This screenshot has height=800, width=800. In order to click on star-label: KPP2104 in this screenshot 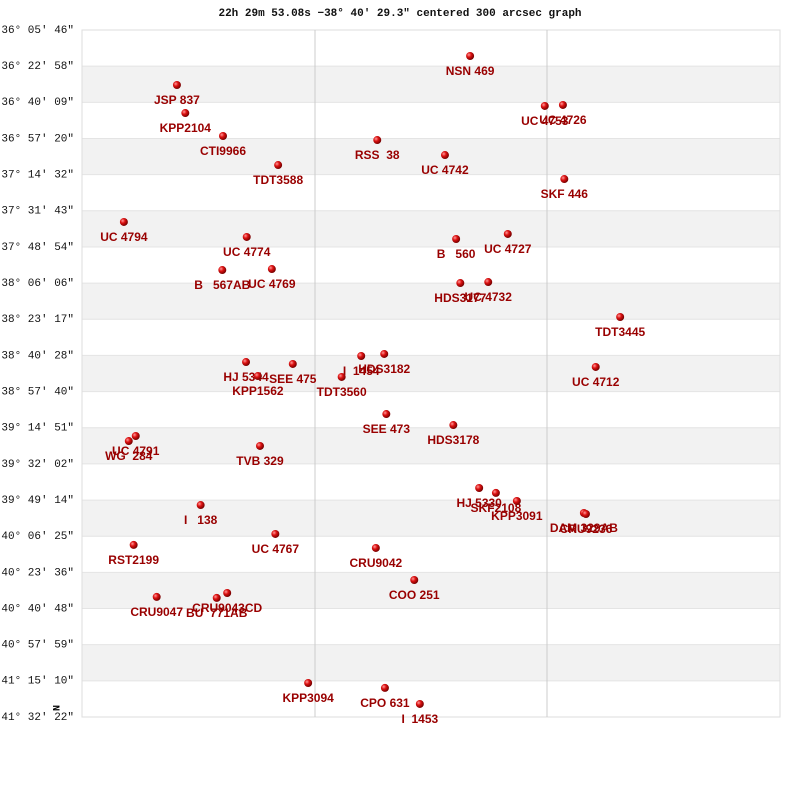, I will do `click(186, 128)`.